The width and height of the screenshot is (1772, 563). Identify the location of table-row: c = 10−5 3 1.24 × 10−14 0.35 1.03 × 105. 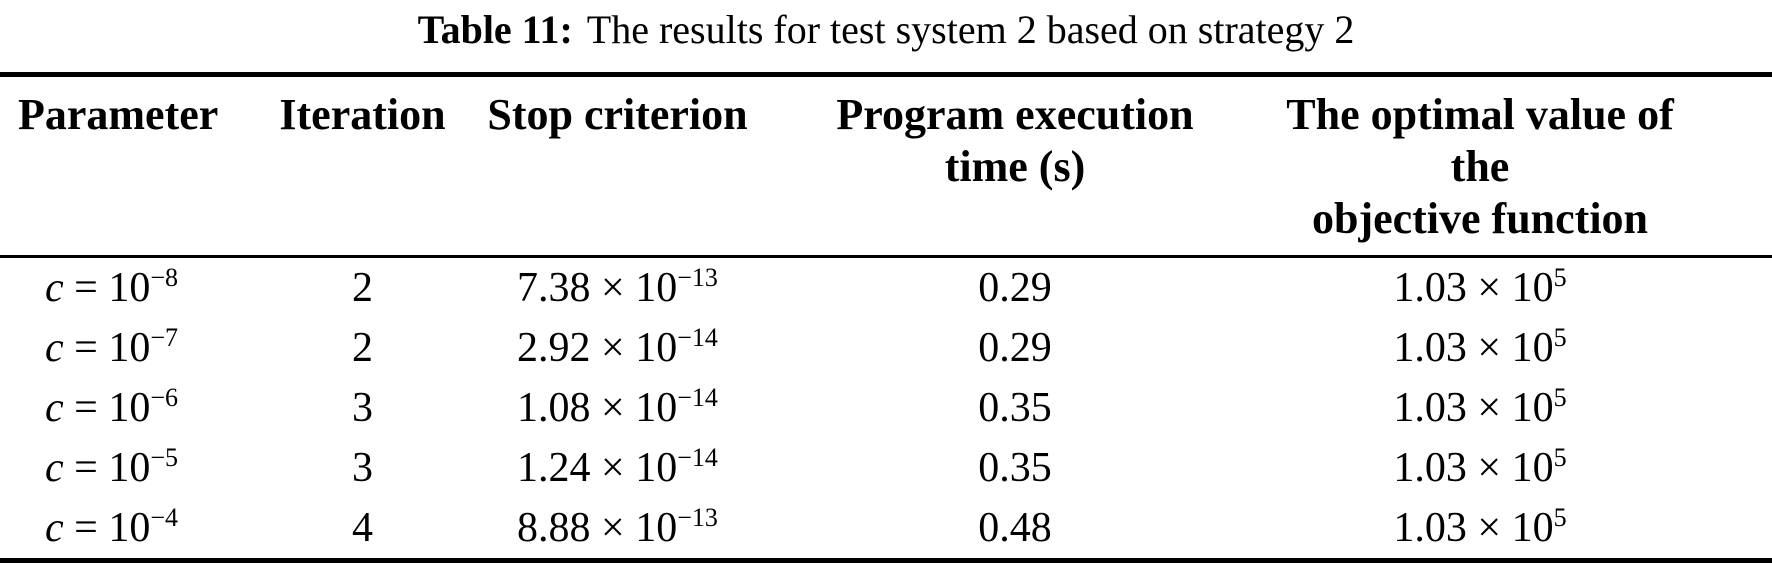
(886, 468).